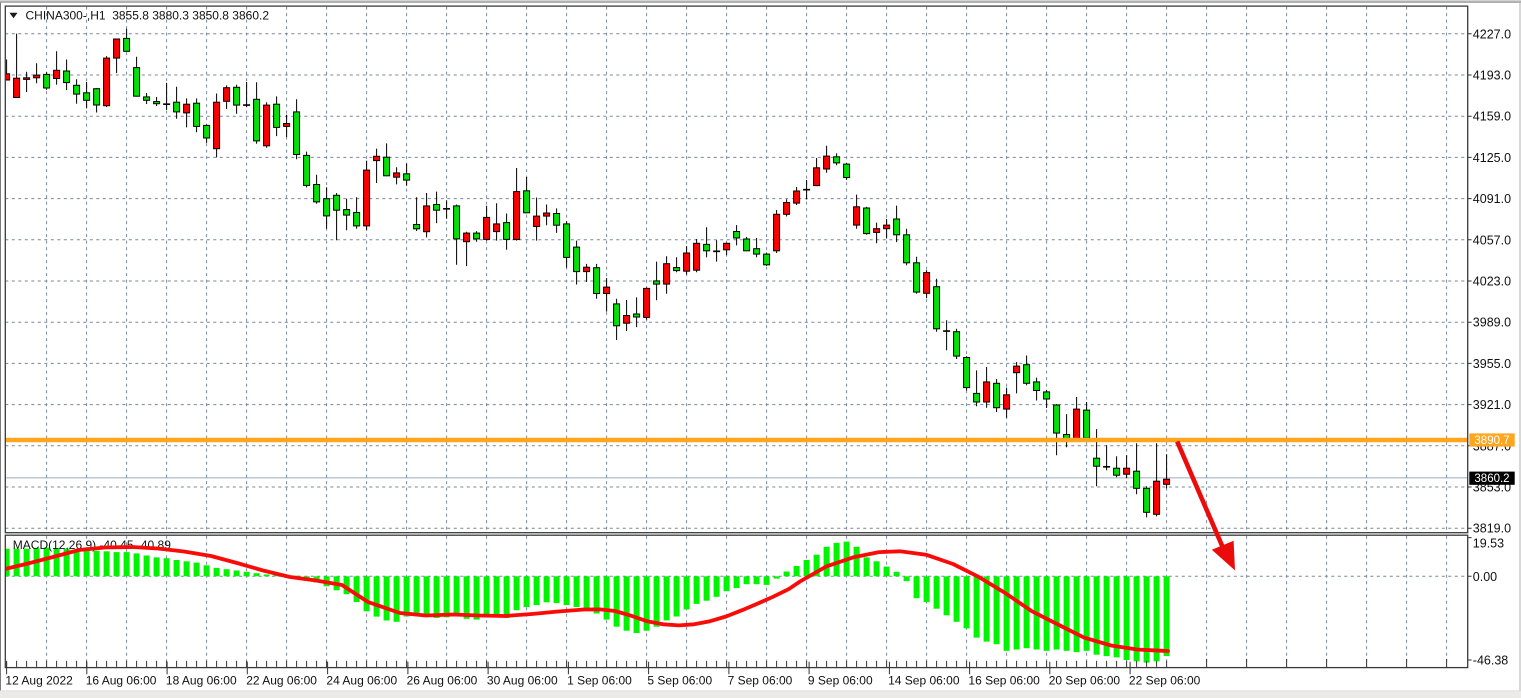  What do you see at coordinates (1490, 661) in the screenshot?
I see `svg-text: -46.38` at bounding box center [1490, 661].